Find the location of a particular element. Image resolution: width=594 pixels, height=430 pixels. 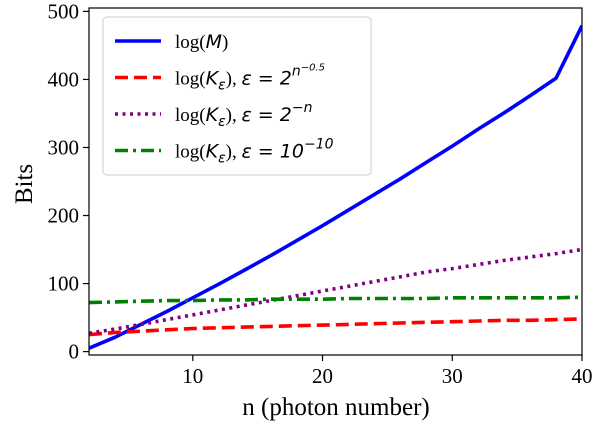

legend-label-1: log(M) is located at coordinates (201, 42).